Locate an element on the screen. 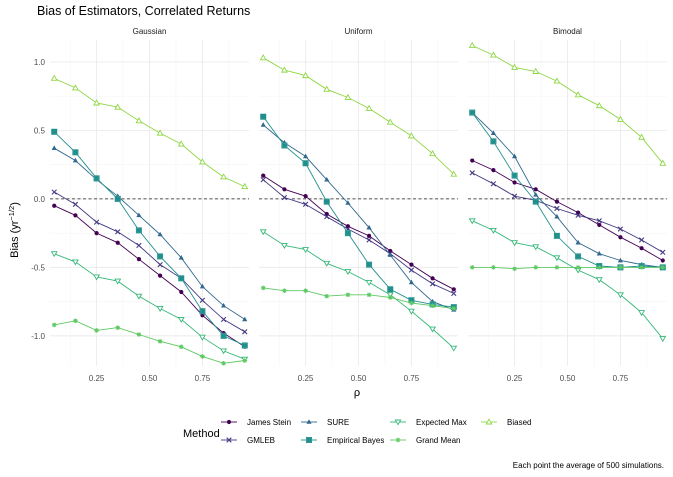  series-james-stein is located at coordinates (358, 232).